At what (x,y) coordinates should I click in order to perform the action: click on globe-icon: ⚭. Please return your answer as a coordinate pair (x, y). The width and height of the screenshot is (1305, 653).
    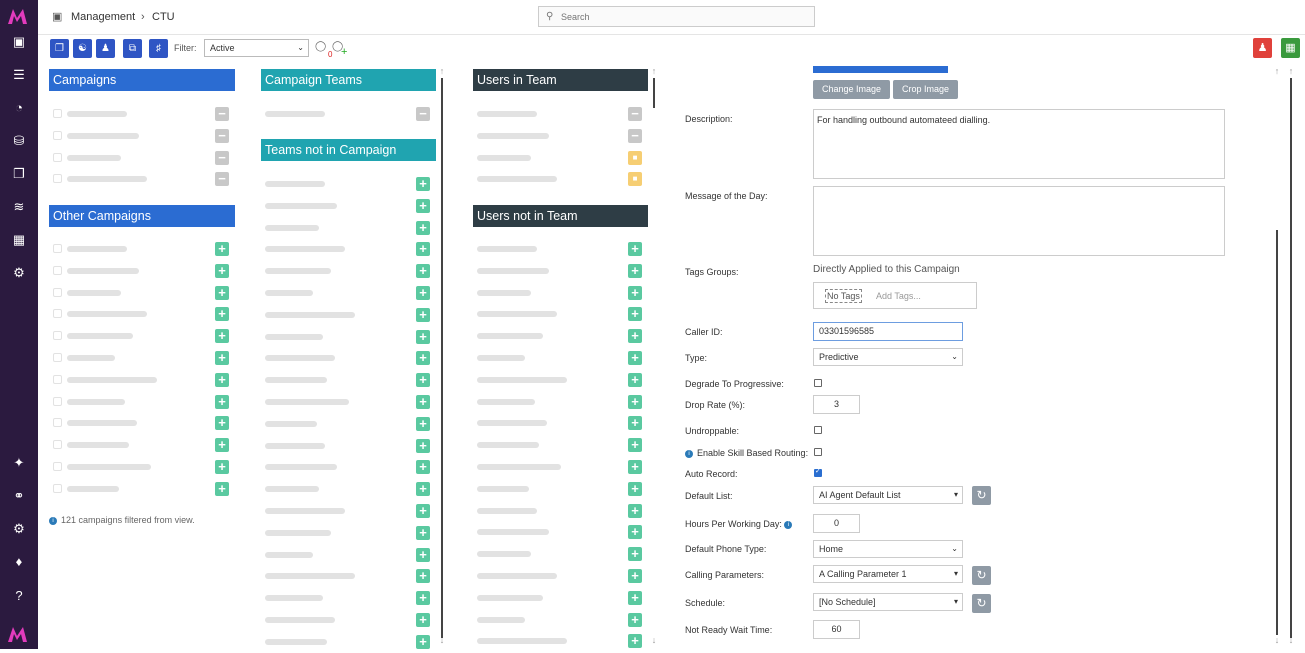
    Looking at the image, I should click on (19, 495).